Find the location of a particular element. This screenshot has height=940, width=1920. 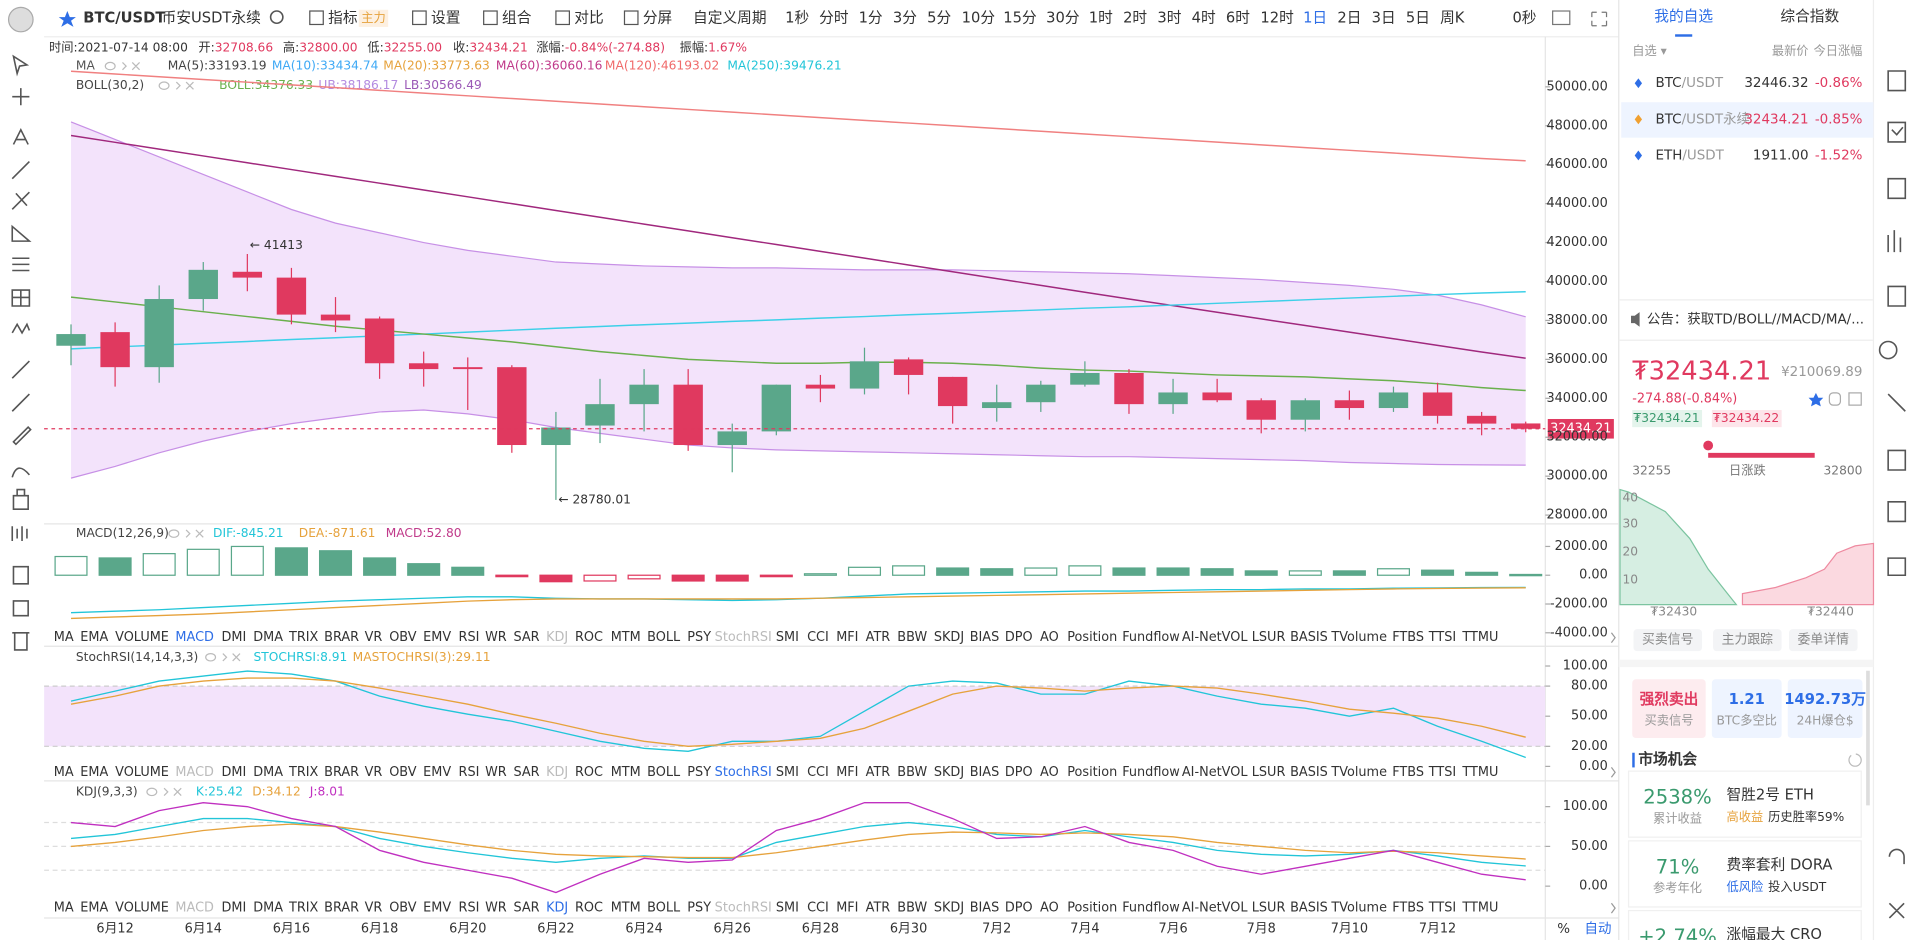

period-option: 1秒 is located at coordinates (797, 17).